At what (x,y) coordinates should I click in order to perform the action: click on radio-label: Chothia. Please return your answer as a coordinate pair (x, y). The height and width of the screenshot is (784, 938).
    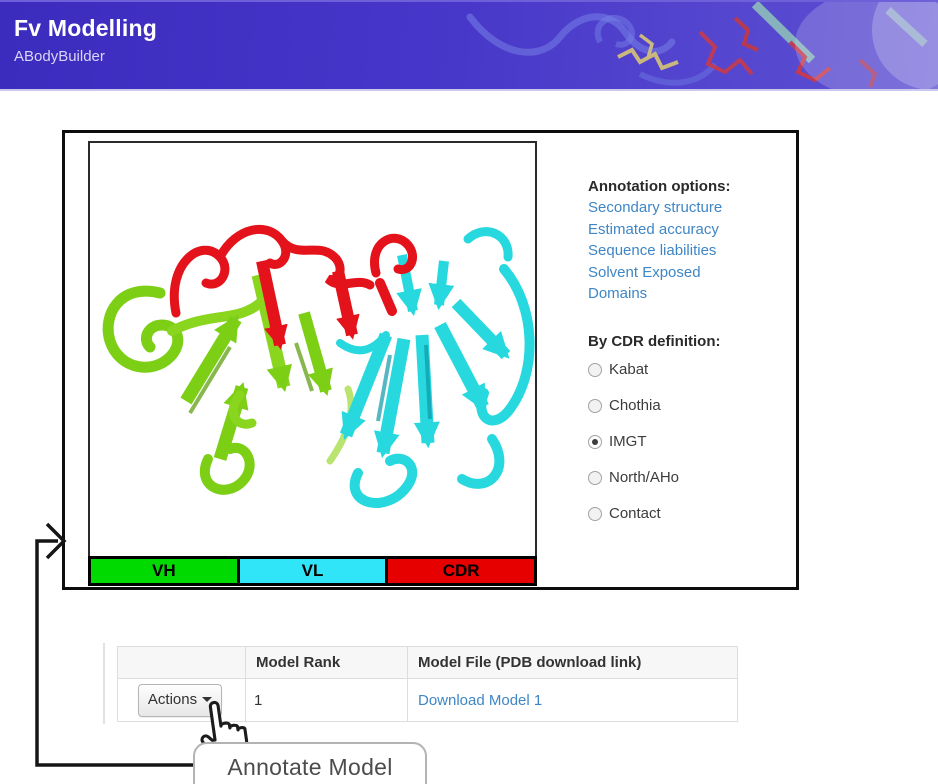
    Looking at the image, I should click on (635, 405).